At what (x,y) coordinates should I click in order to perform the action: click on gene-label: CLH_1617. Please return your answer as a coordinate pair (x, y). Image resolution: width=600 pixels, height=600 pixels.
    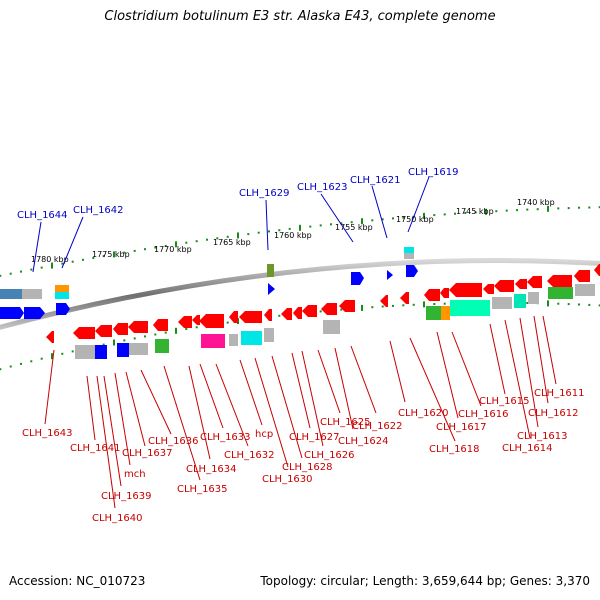
    Looking at the image, I should click on (461, 427).